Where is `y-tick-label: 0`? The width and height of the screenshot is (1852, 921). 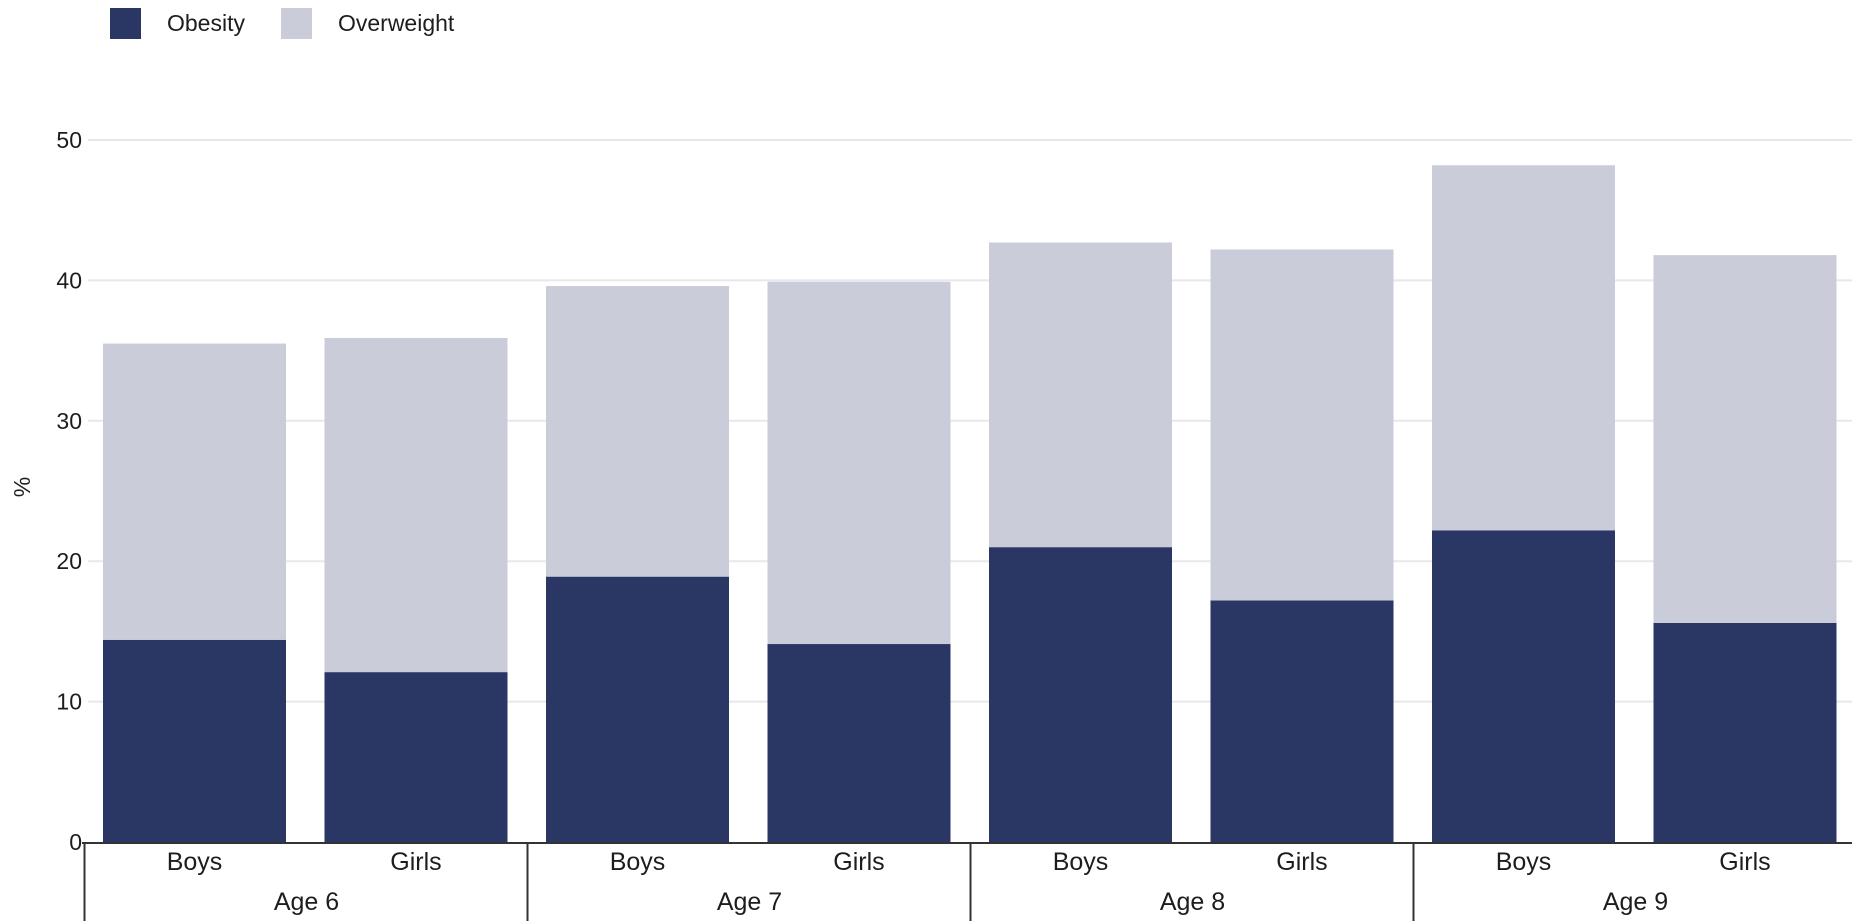 y-tick-label: 0 is located at coordinates (75, 842).